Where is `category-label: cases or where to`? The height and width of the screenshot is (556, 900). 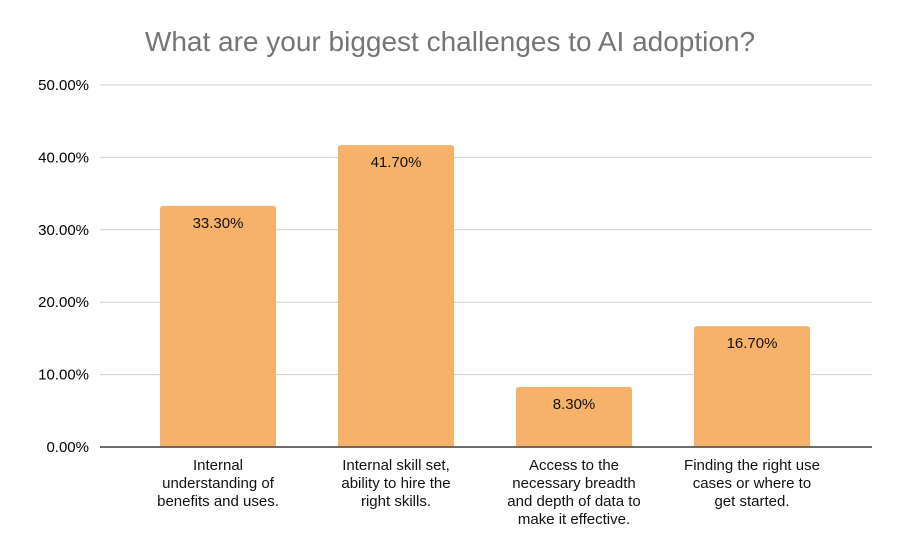 category-label: cases or where to is located at coordinates (752, 483).